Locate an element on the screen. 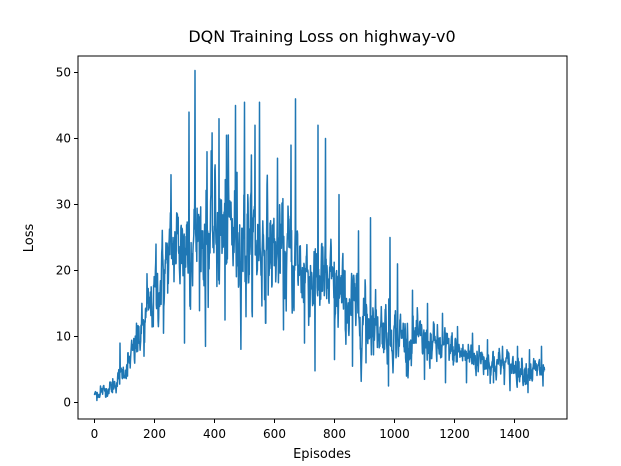 The width and height of the screenshot is (621, 466). y-tick-label: 40 is located at coordinates (63, 139).